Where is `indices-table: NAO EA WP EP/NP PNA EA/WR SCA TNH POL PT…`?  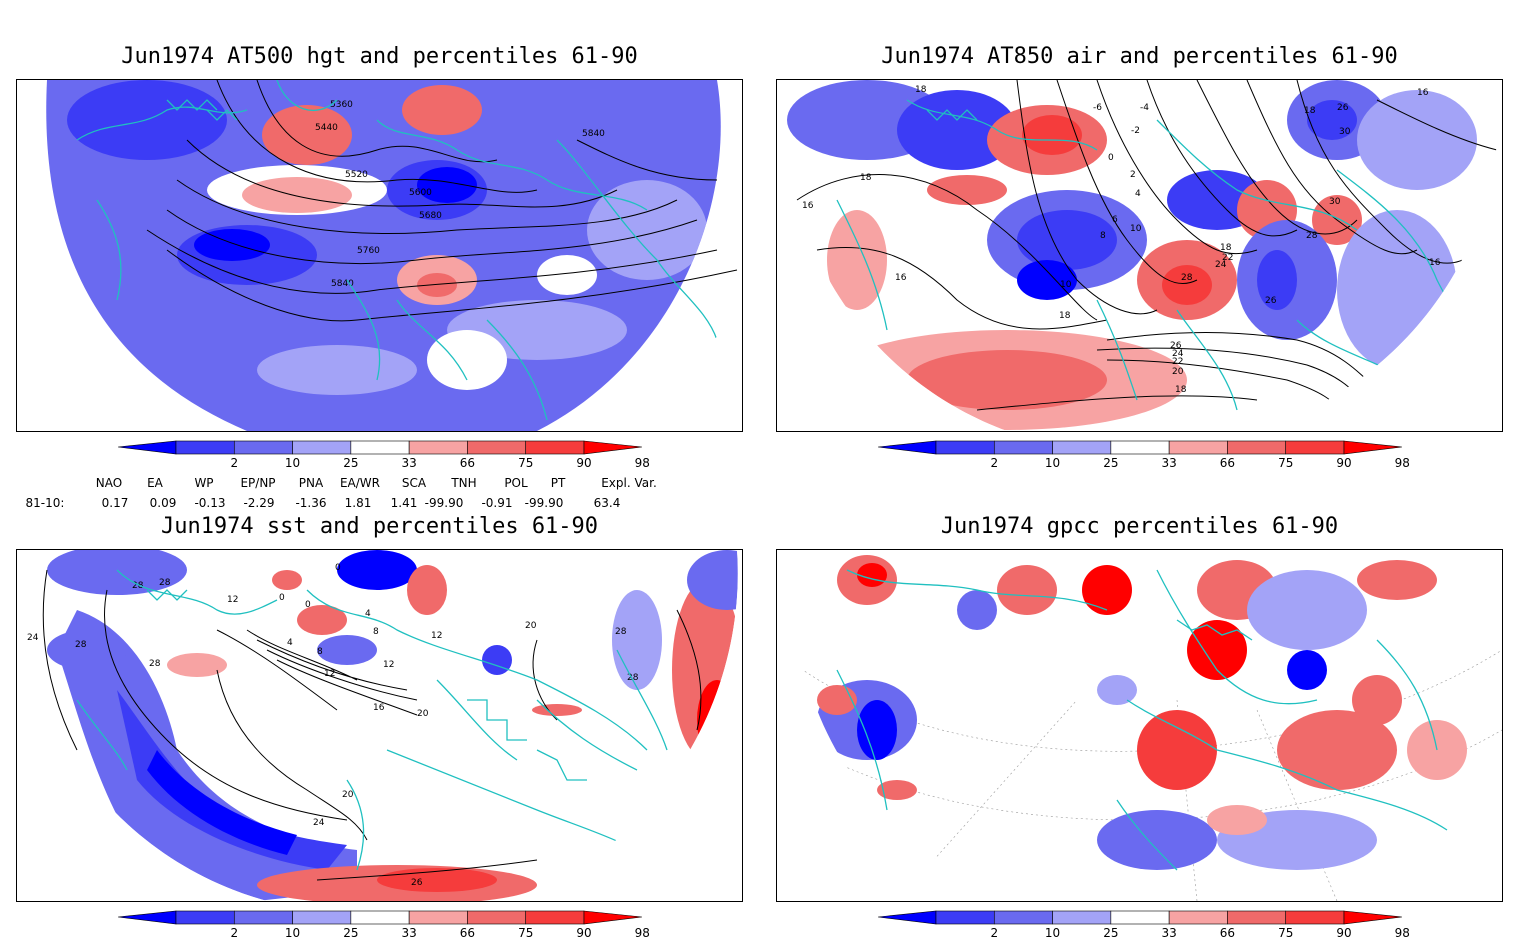
indices-table: NAO EA WP EP/NP PNA EA/WR SCA TNH POL PT… is located at coordinates (370, 494).